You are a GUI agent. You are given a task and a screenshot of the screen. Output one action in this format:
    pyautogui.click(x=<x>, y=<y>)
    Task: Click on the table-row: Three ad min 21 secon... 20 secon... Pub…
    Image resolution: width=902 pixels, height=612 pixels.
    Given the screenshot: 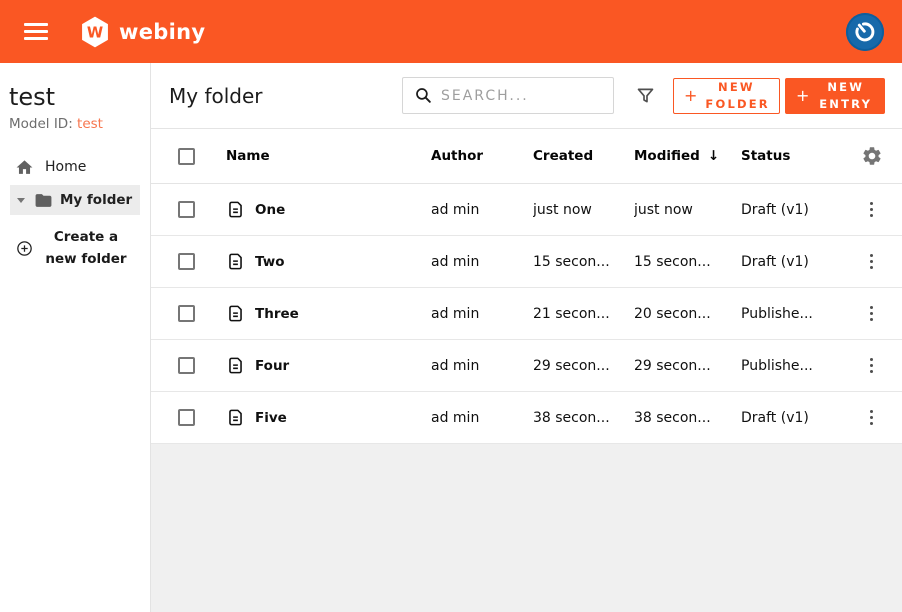 What is the action you would take?
    pyautogui.click(x=526, y=314)
    